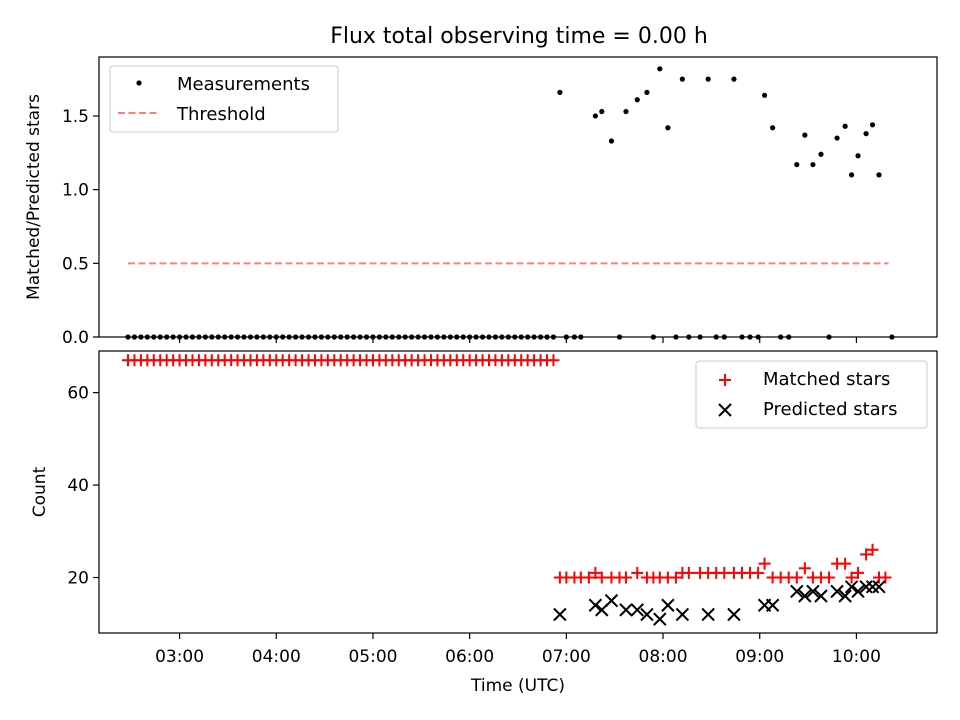  Describe the element at coordinates (139, 83) in the screenshot. I see `measurements-legend-marker` at that location.